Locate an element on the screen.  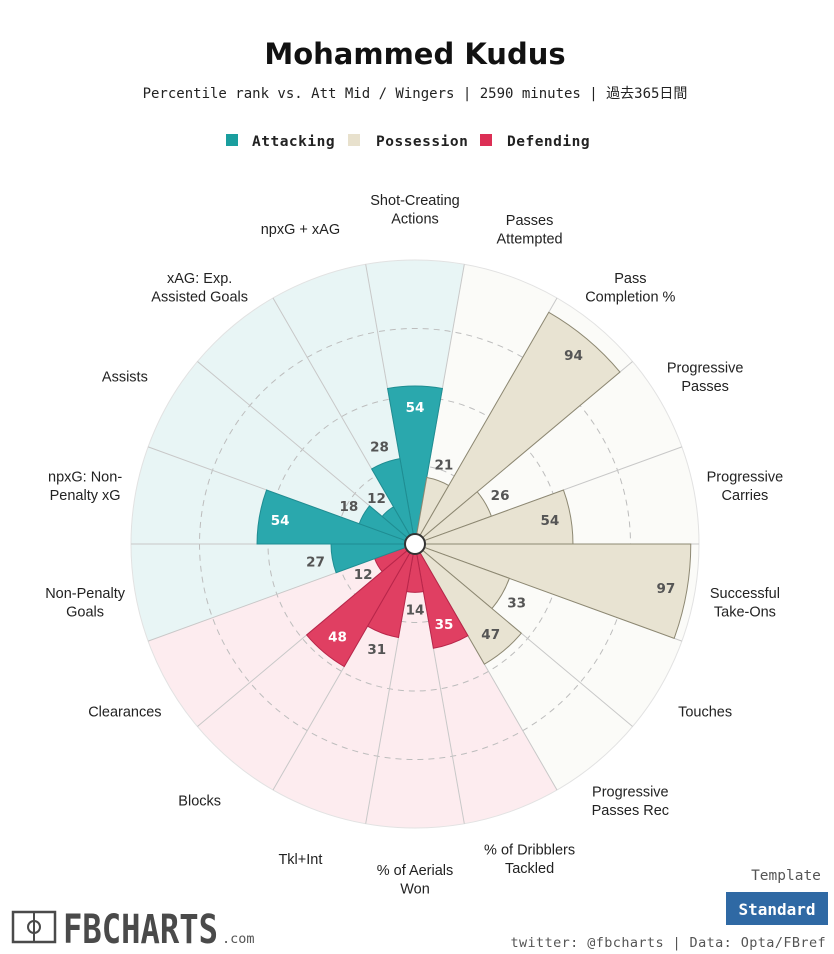
template-label: Template is located at coordinates (786, 876).